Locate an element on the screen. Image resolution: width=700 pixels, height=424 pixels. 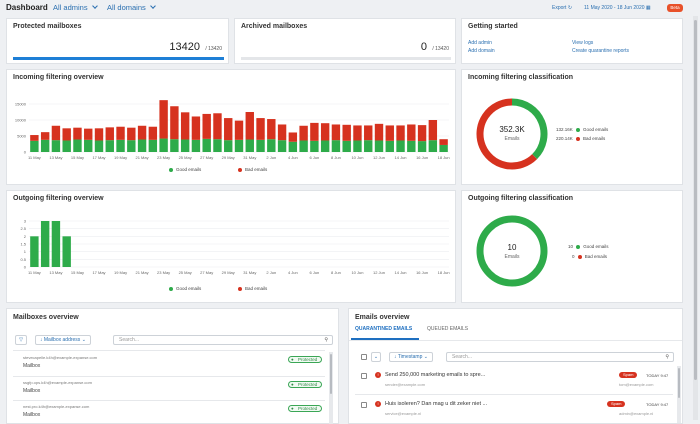
sort-mailbox-button: ↓ Mailbox address ⌄ is located at coordinates (63, 340).